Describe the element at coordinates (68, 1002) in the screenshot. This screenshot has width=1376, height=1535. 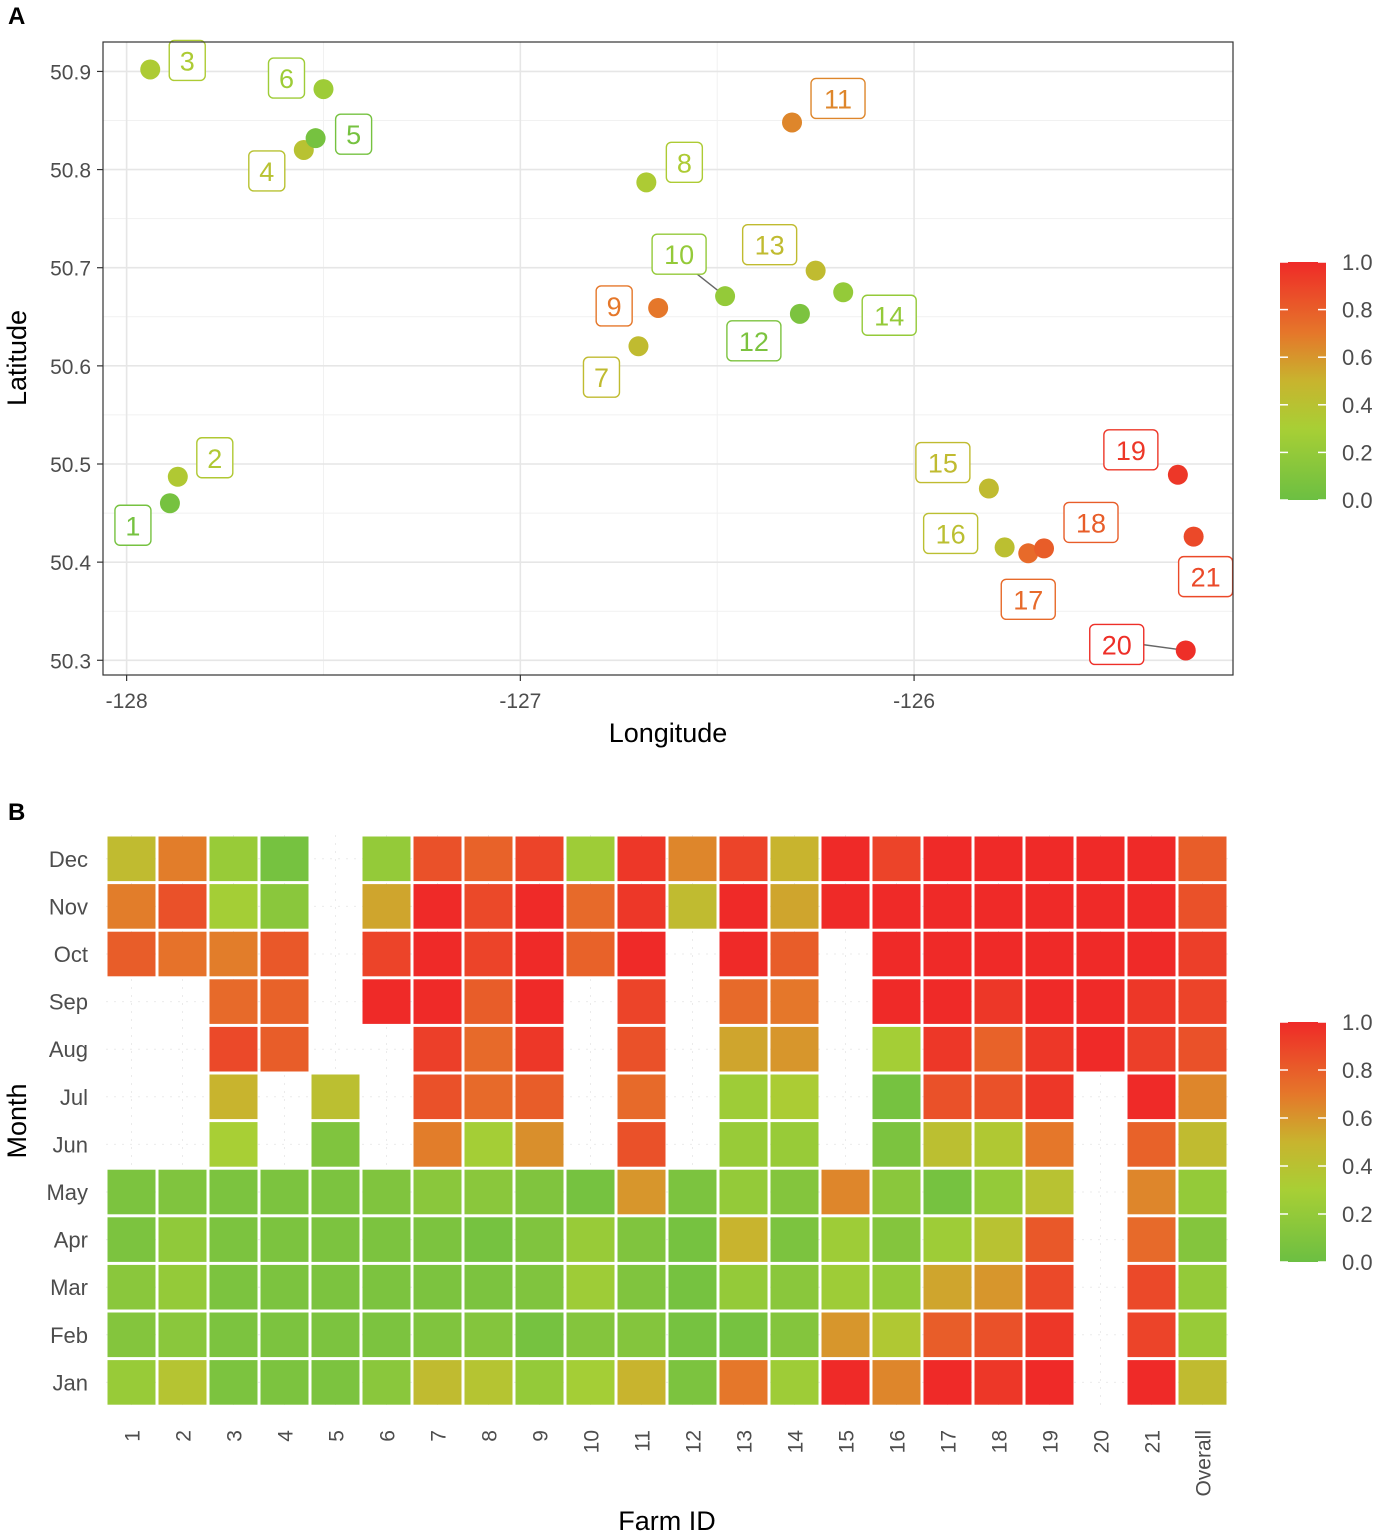
I see `month-label: Sep` at that location.